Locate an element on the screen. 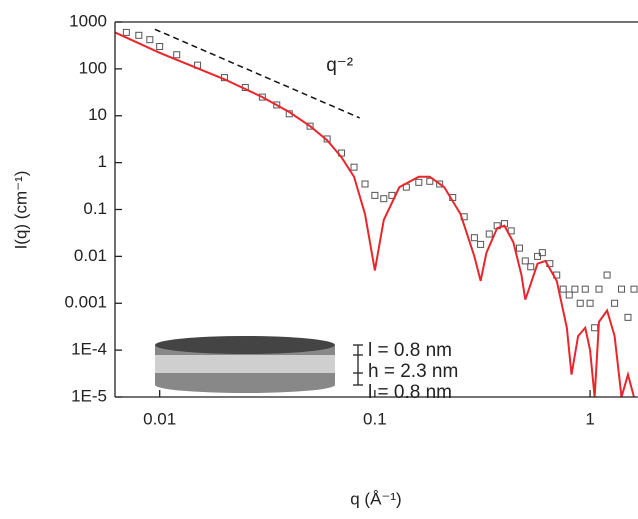 This screenshot has width=638, height=519. x-tick-label: 0.01 is located at coordinates (159, 418).